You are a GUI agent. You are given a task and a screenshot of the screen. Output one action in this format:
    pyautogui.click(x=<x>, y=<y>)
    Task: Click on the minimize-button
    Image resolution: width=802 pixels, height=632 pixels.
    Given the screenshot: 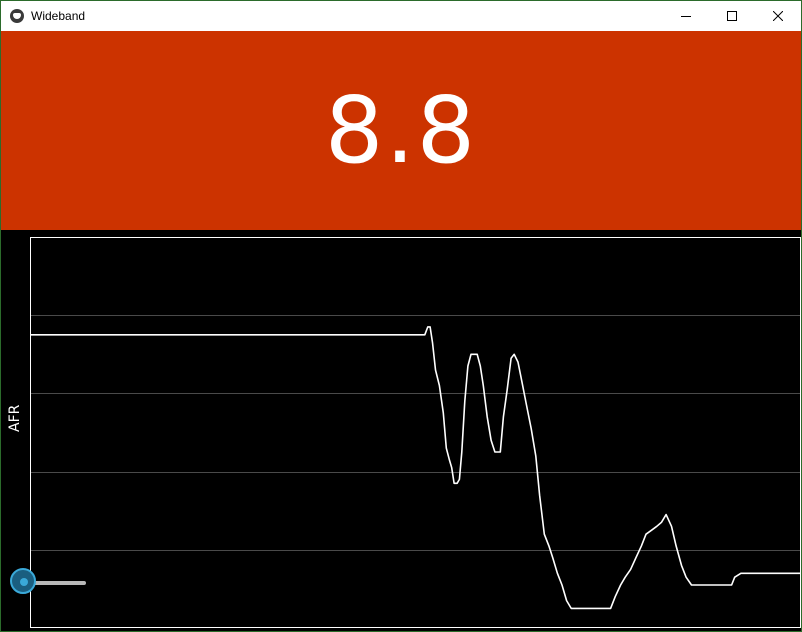 What is the action you would take?
    pyautogui.click(x=686, y=16)
    